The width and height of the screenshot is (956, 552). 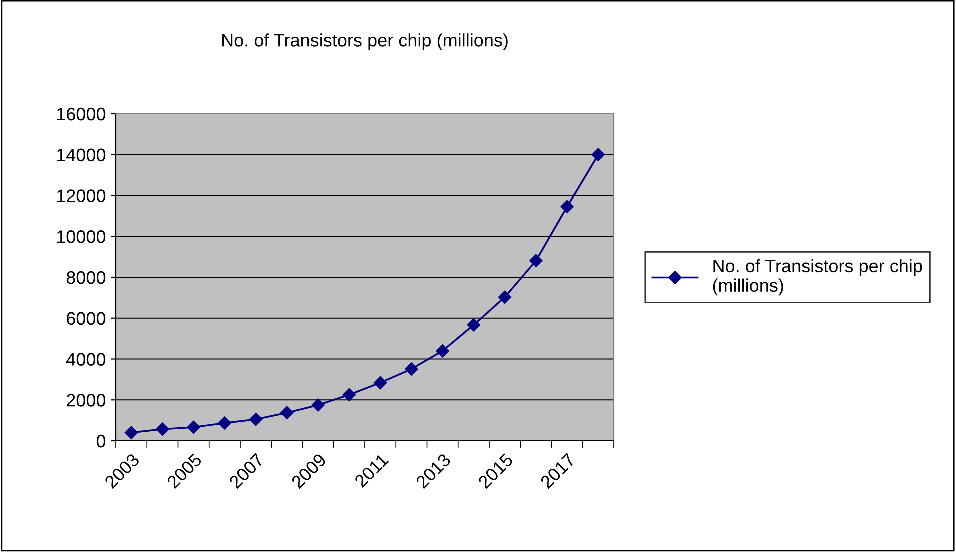 I want to click on y-tick-label: 14000, so click(x=81, y=155).